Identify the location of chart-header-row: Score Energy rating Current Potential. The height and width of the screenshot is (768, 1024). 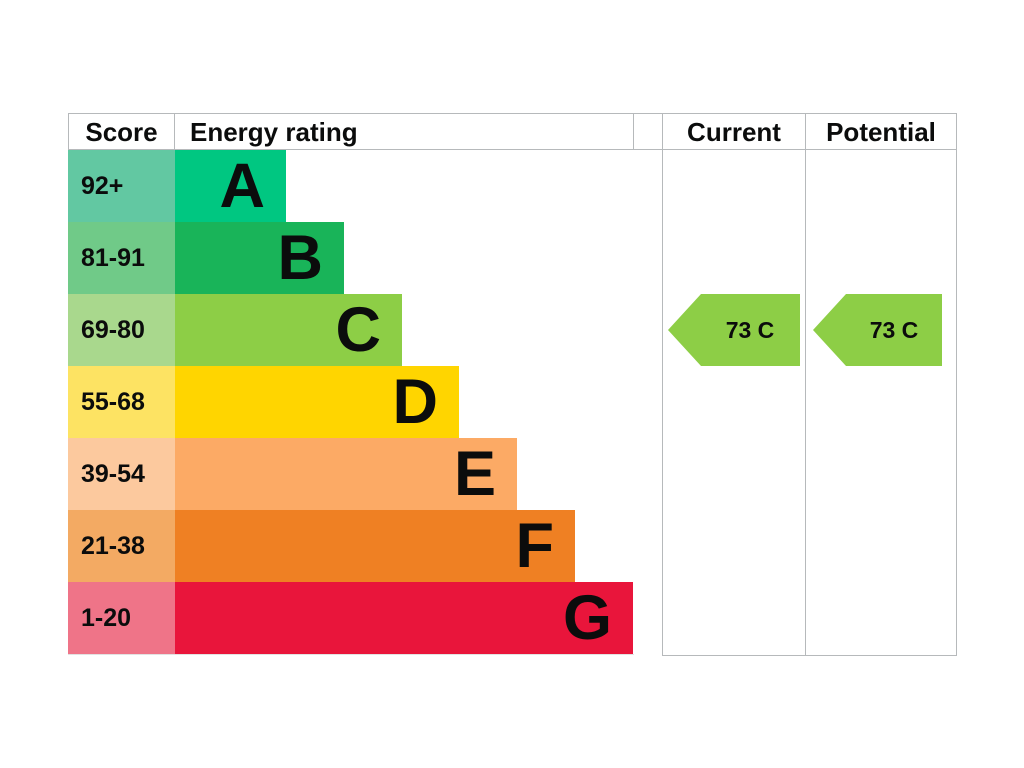
(512, 131).